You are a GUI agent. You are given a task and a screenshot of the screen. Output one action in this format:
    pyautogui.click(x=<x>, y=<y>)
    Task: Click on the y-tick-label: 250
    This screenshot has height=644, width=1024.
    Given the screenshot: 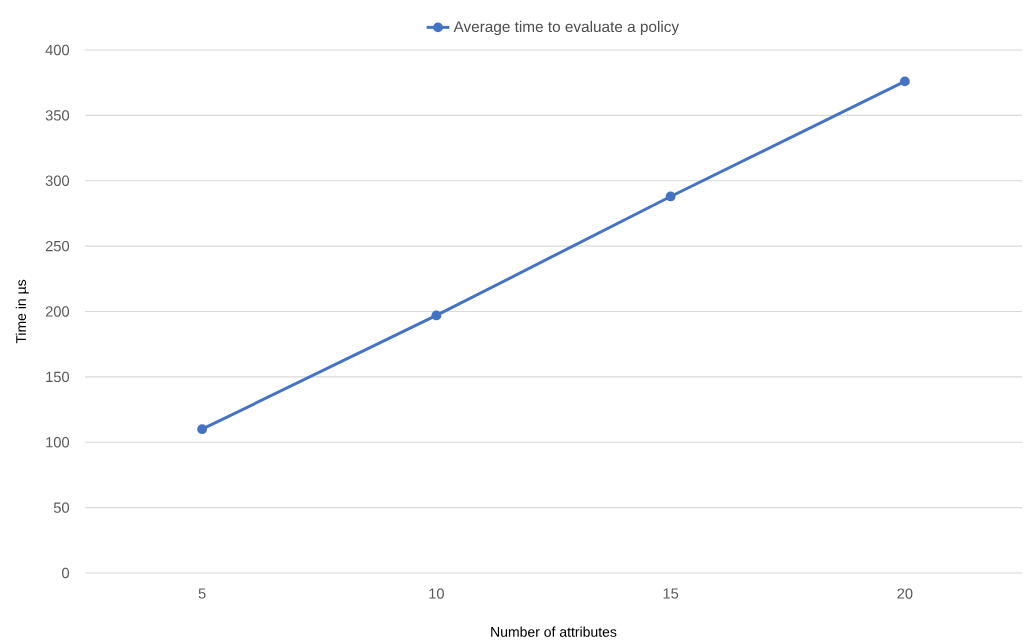 What is the action you would take?
    pyautogui.click(x=57, y=246)
    